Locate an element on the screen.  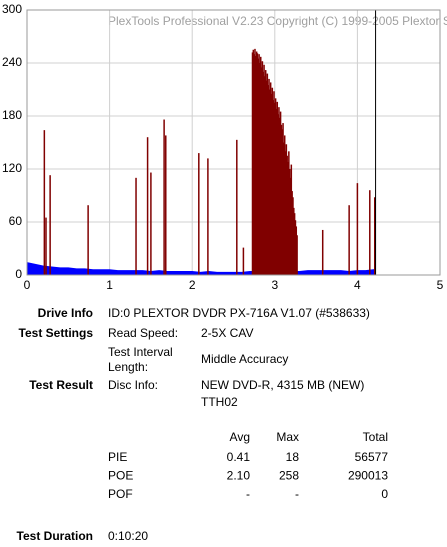
x-tick-label: 4 is located at coordinates (357, 285).